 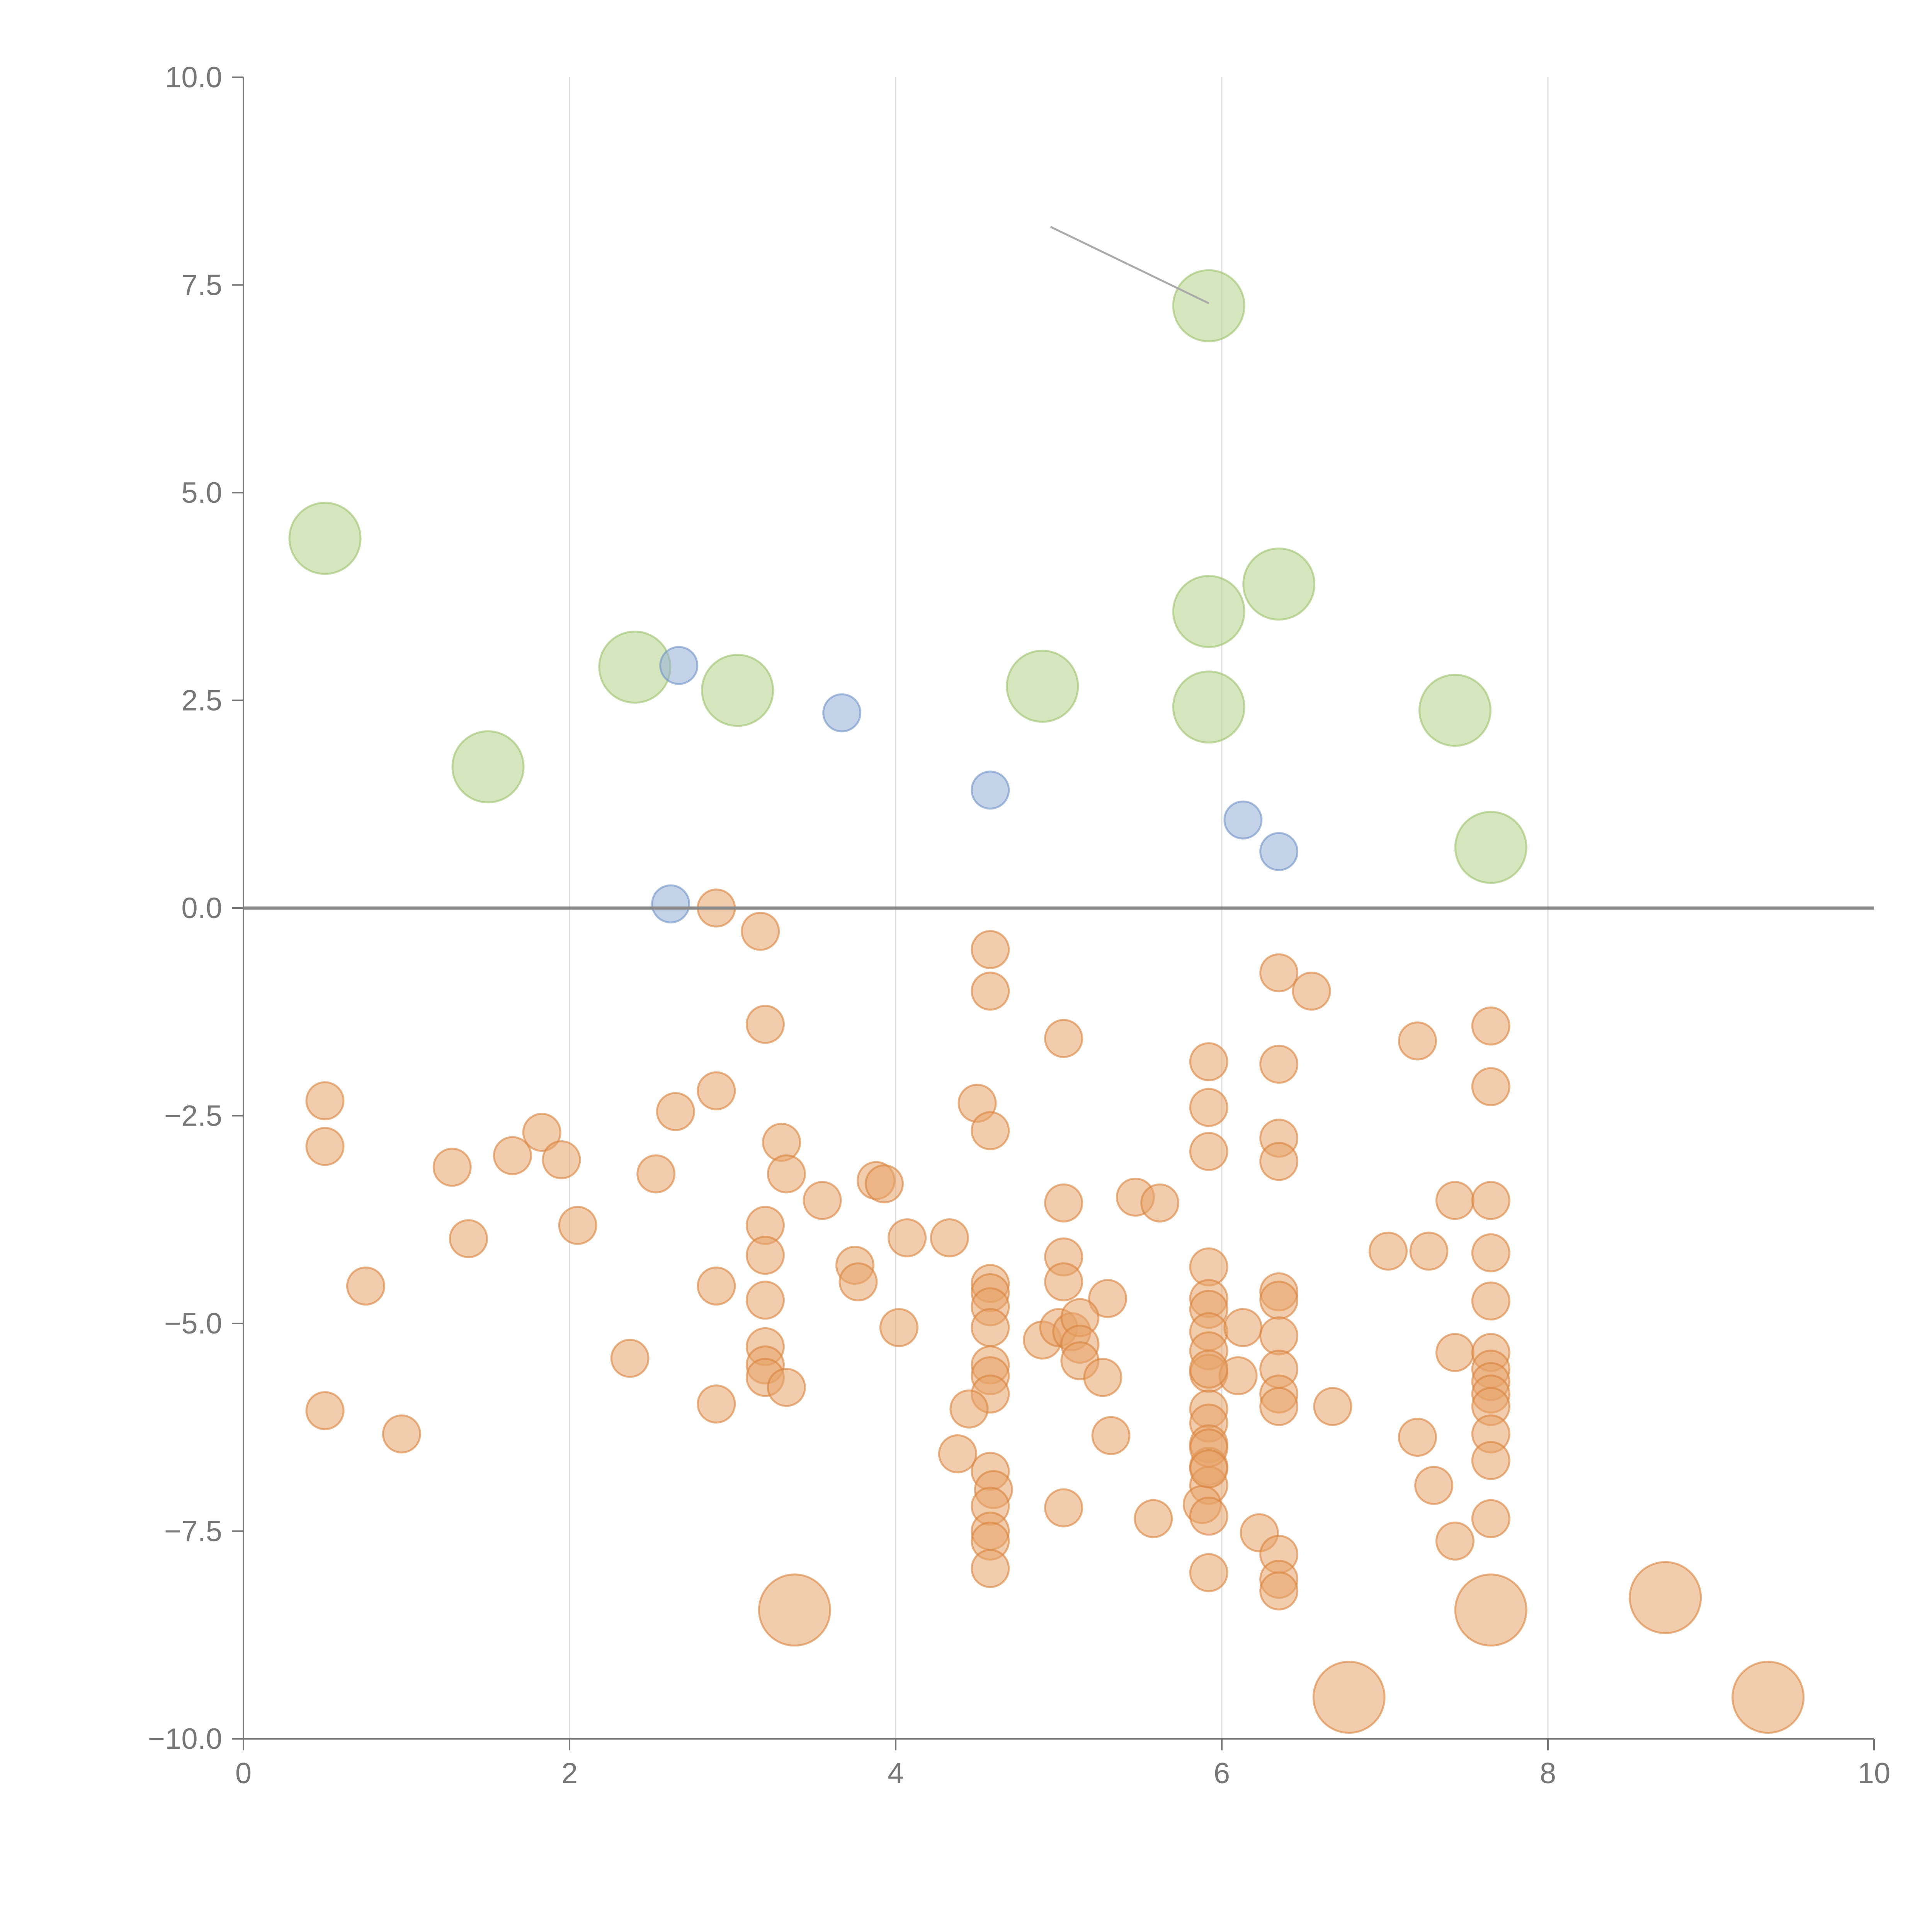 What do you see at coordinates (570, 1773) in the screenshot?
I see `x-tick-label: 2` at bounding box center [570, 1773].